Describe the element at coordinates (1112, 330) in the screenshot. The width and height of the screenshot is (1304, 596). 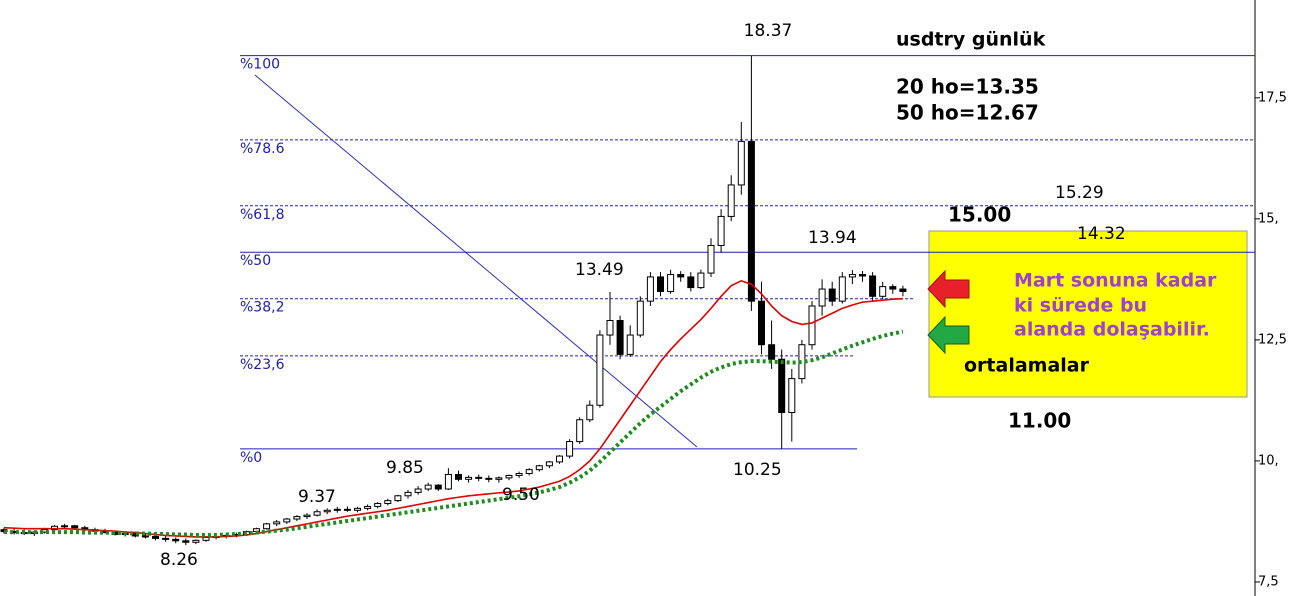
I see `annotation: alanda dolaşabilir.` at that location.